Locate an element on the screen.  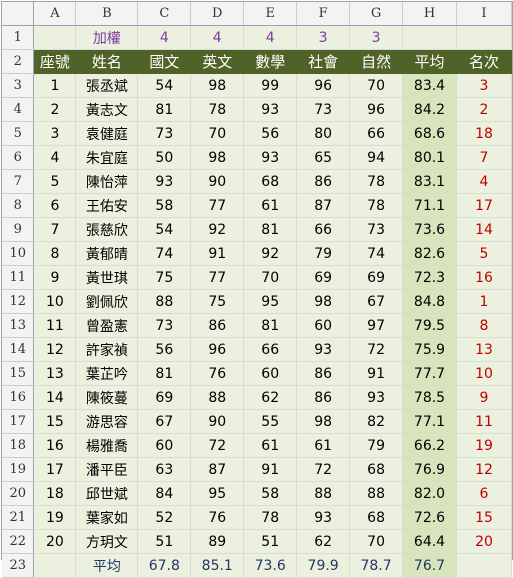
student-name-cell: 葉芷吟 is located at coordinates (107, 373).